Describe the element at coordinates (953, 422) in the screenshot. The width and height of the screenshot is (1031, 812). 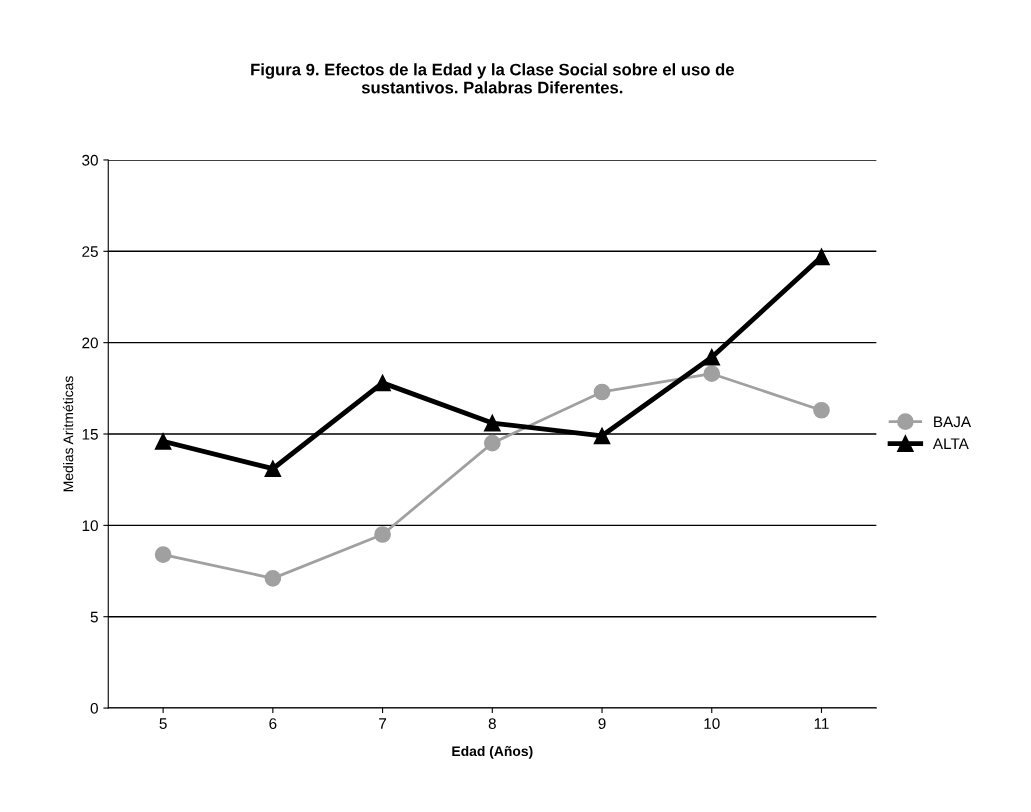
I see `legend-label: BAJA` at that location.